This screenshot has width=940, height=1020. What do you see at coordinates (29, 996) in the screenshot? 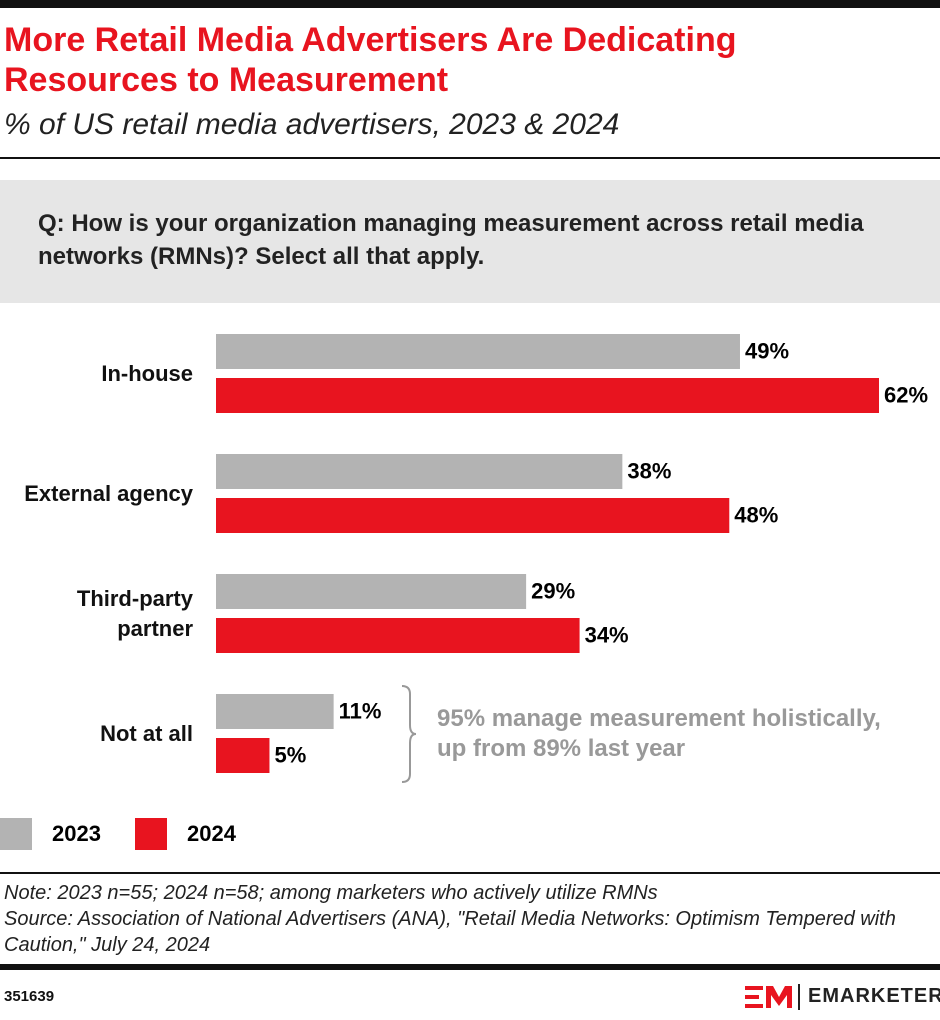
I see `chart-id: 351639` at bounding box center [29, 996].